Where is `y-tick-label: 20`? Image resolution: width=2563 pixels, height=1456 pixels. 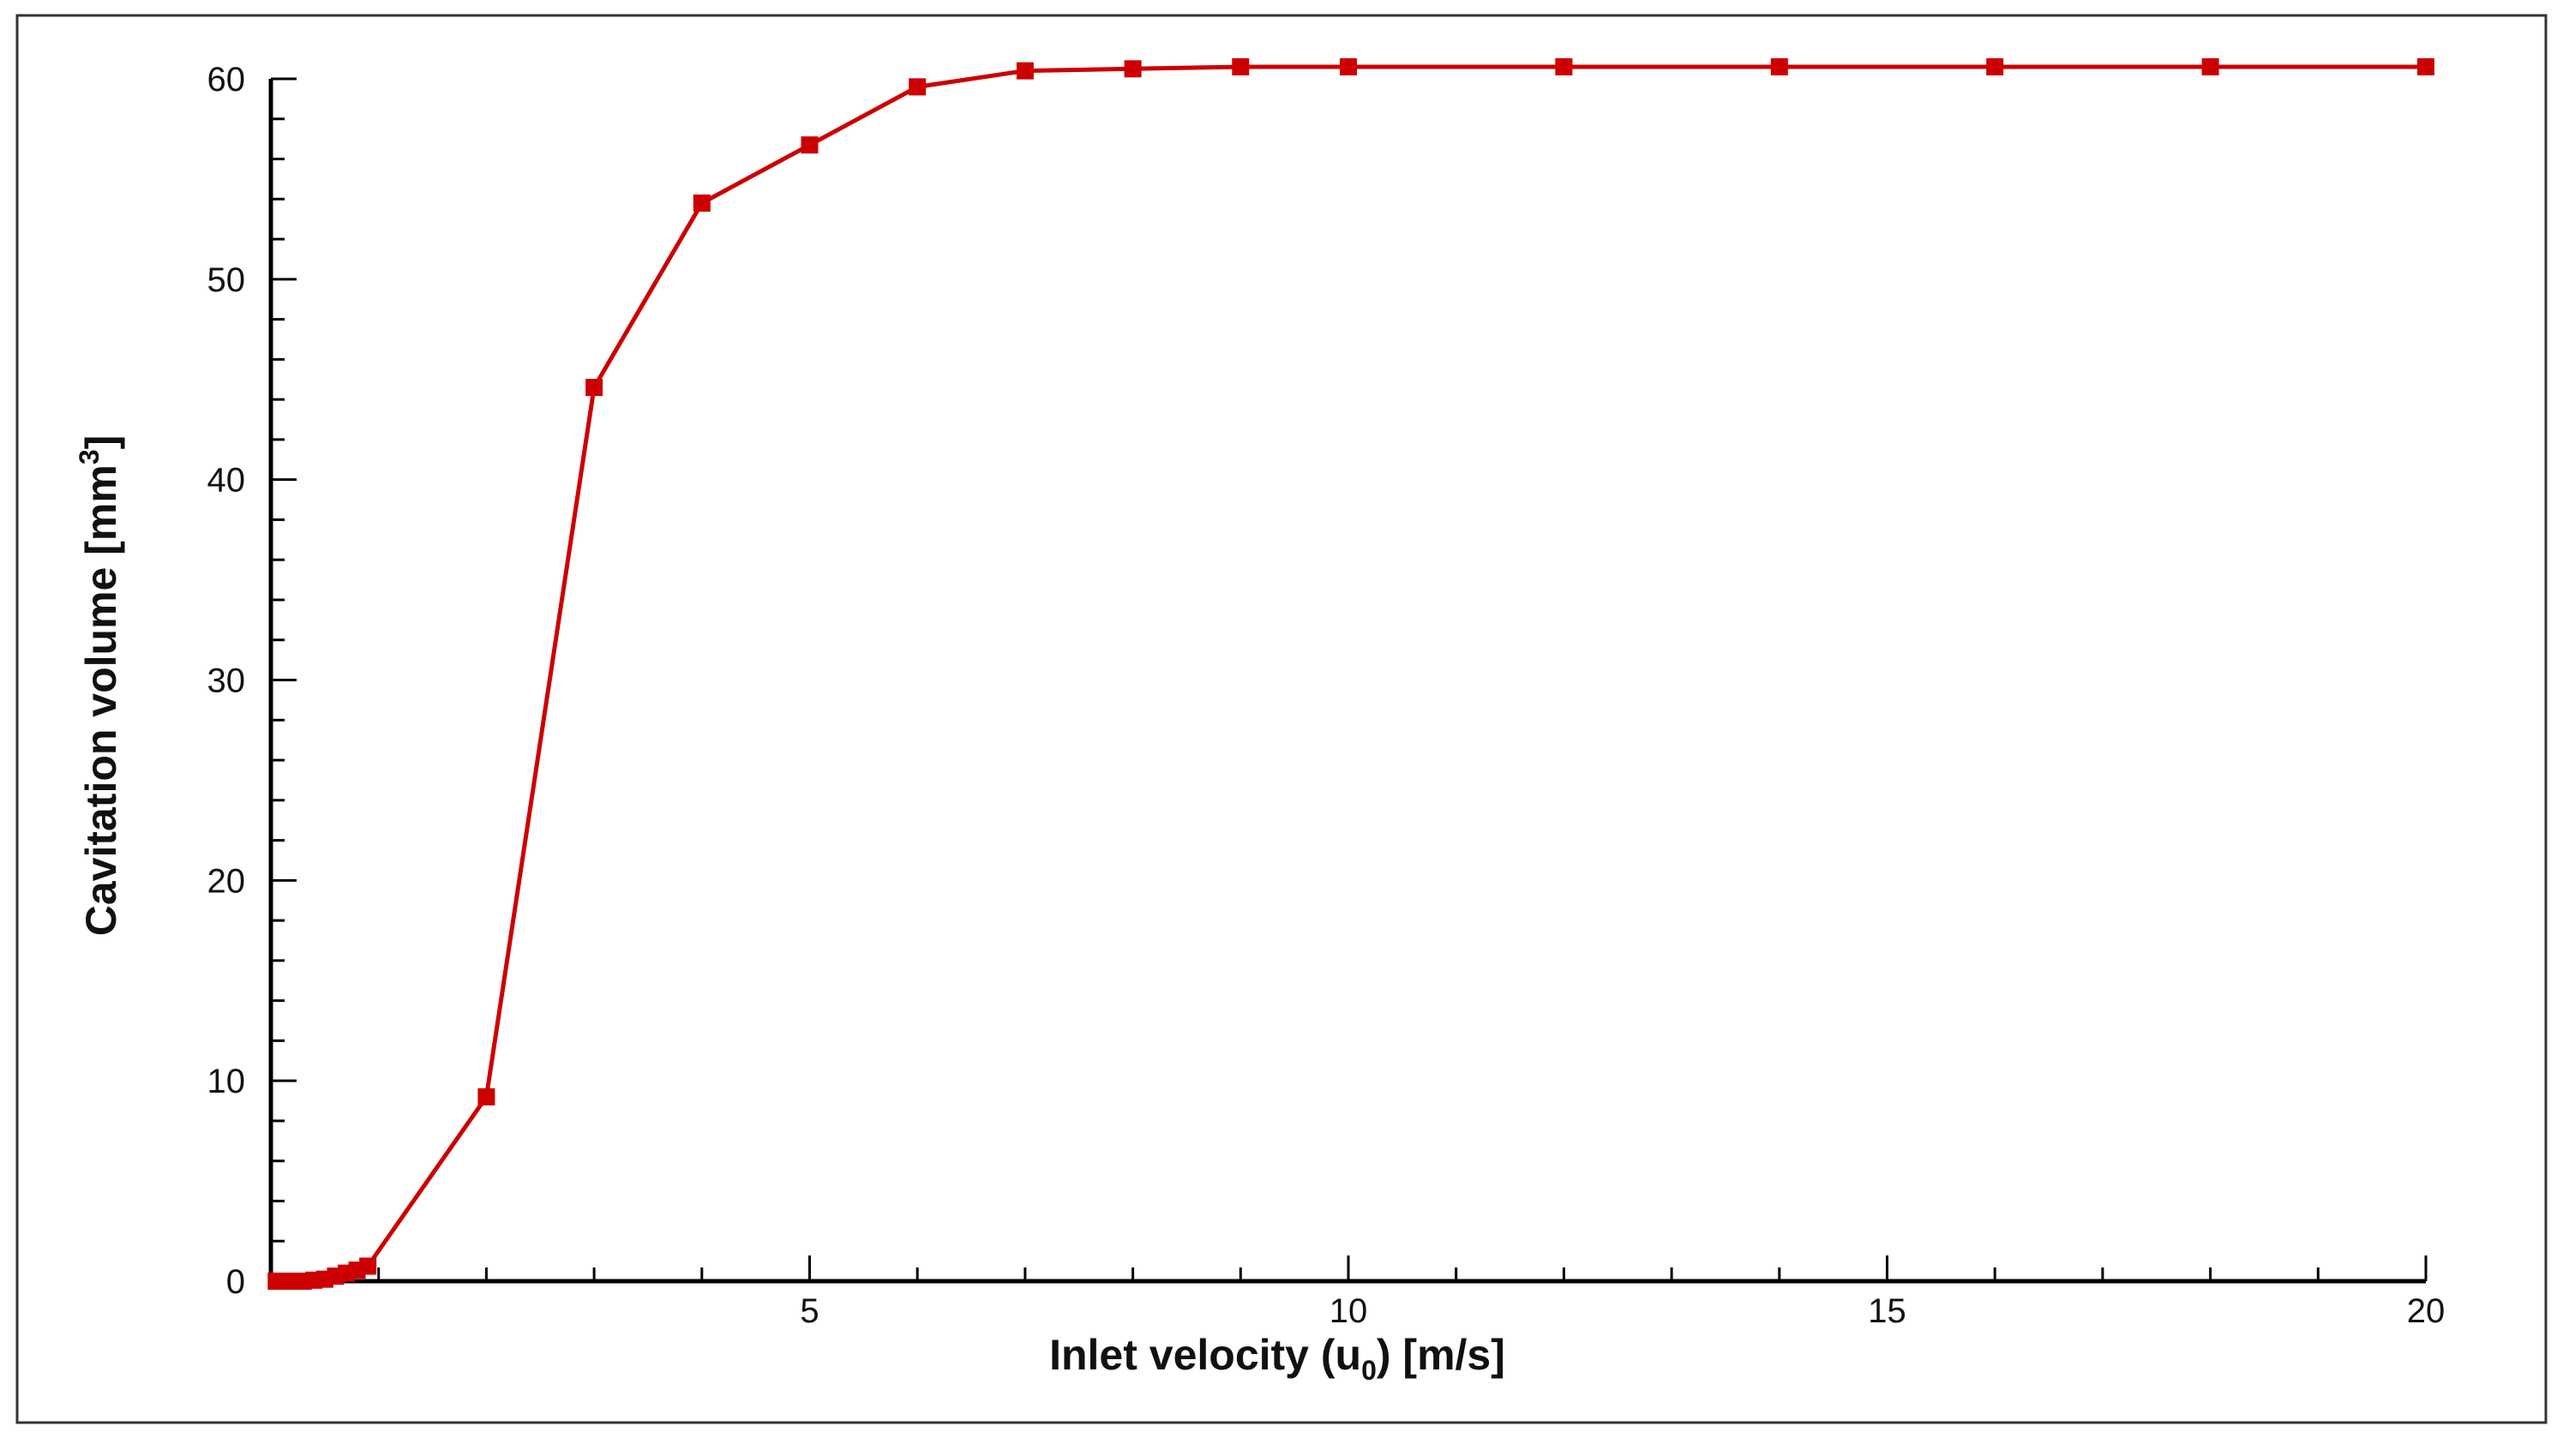
y-tick-label: 20 is located at coordinates (226, 881).